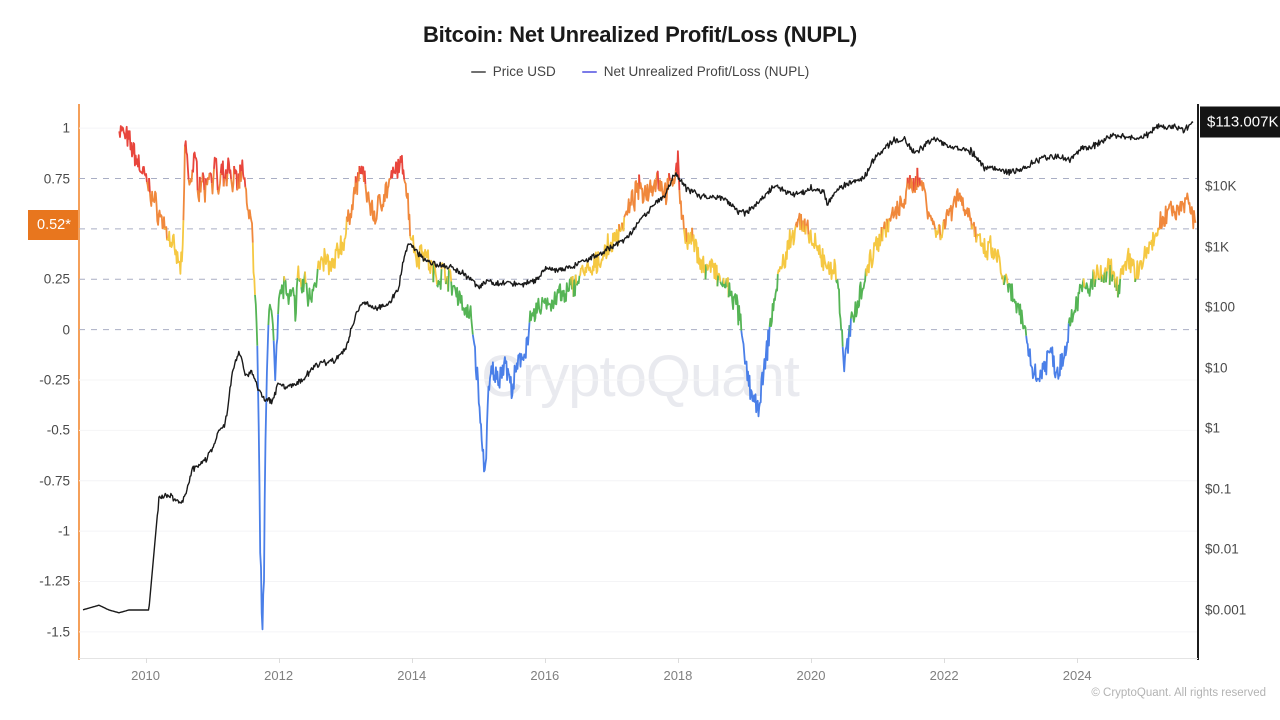 This screenshot has width=1280, height=720. I want to click on y-axis-left-line, so click(79, 382).